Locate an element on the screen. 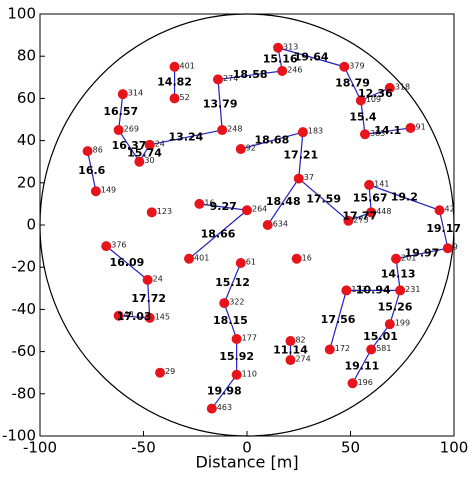 The height and width of the screenshot is (478, 474). y-tick-label: 80 is located at coordinates (26, 56).